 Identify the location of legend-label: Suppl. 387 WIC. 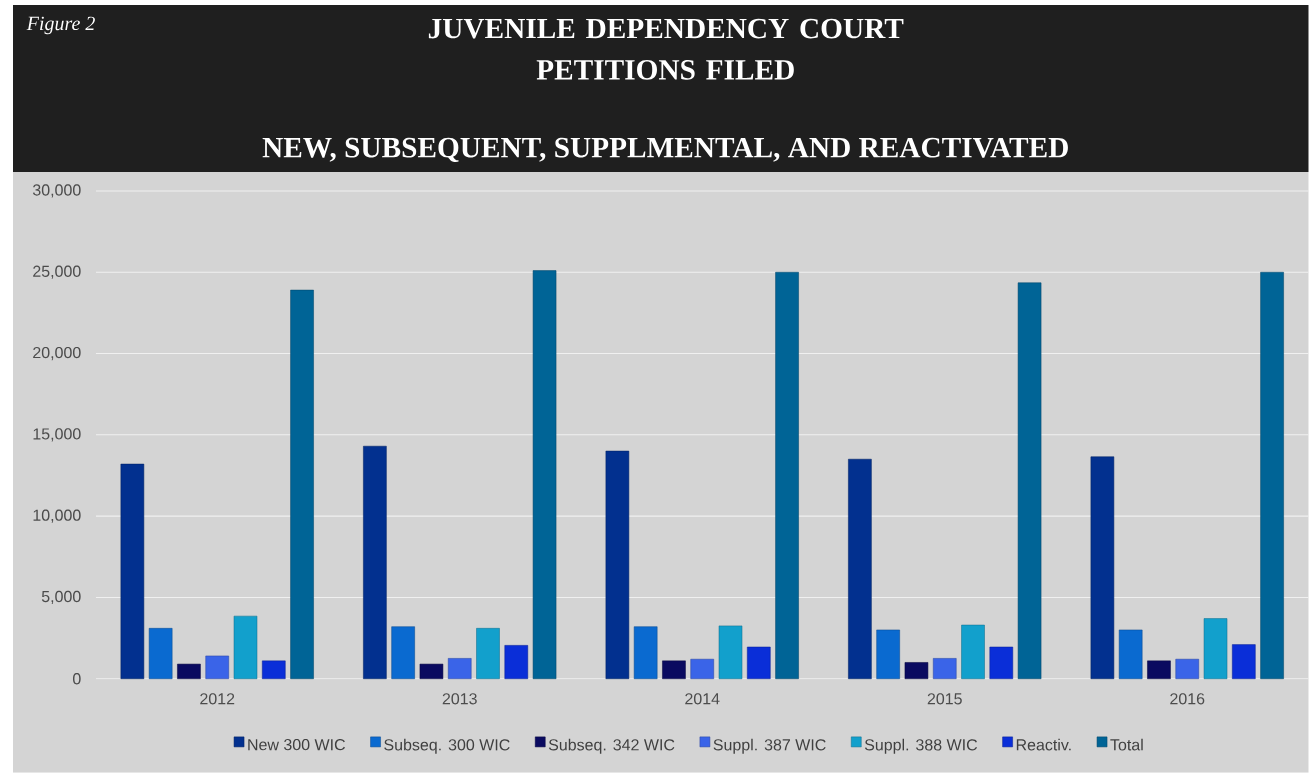
(769, 746).